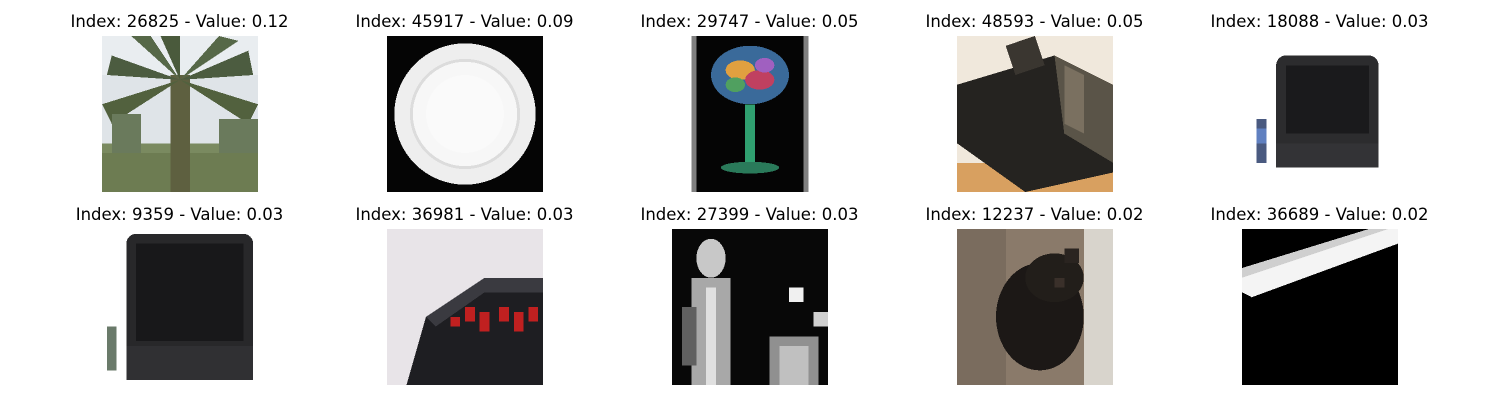 The width and height of the screenshot is (1500, 400). I want to click on cell-title: Index: 26825 - Value: 0.12, so click(179, 21).